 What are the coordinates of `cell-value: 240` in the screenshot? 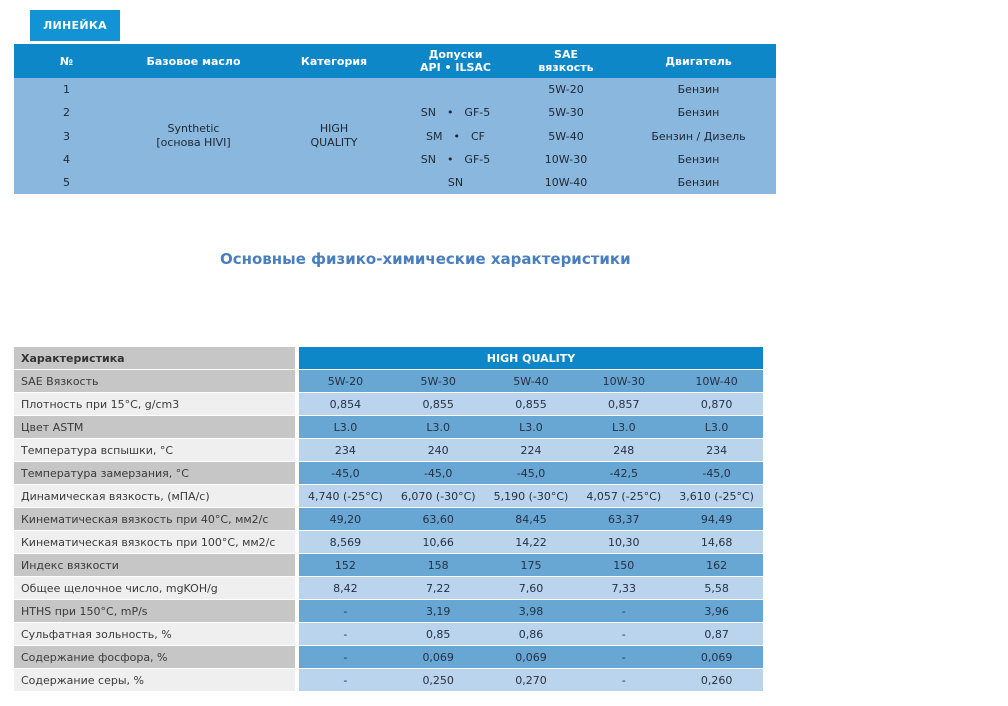 It's located at (438, 450).